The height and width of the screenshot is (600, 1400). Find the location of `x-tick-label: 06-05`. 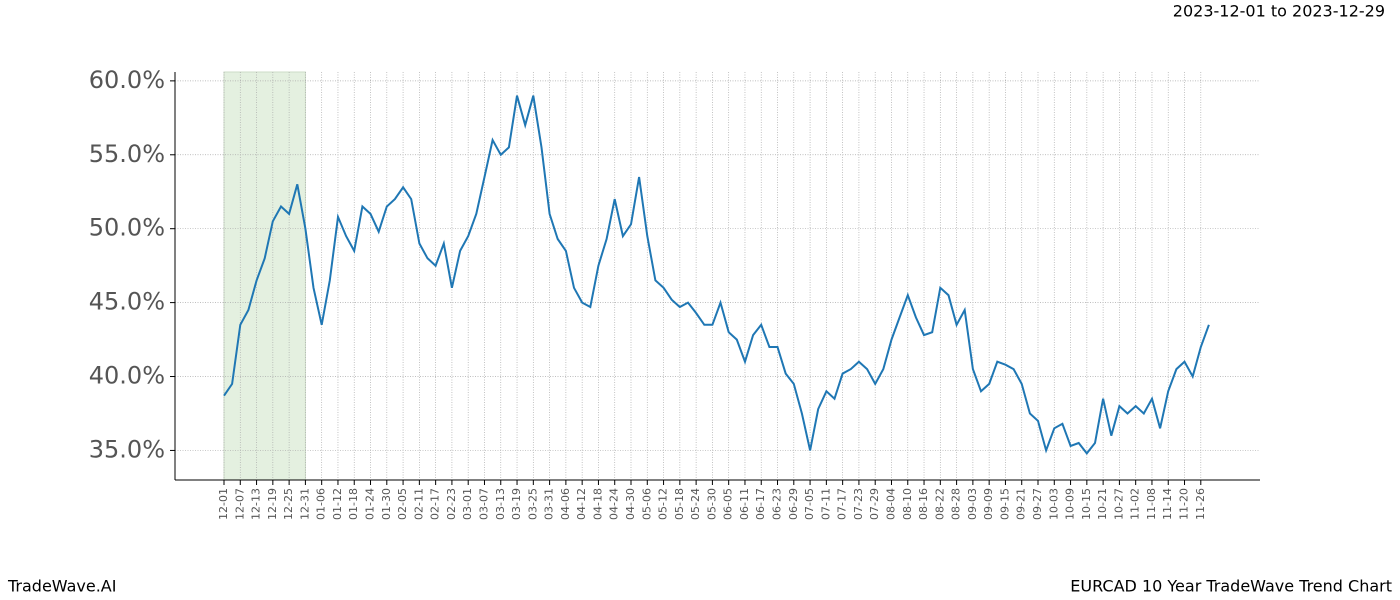

x-tick-label: 06-05 is located at coordinates (728, 504).